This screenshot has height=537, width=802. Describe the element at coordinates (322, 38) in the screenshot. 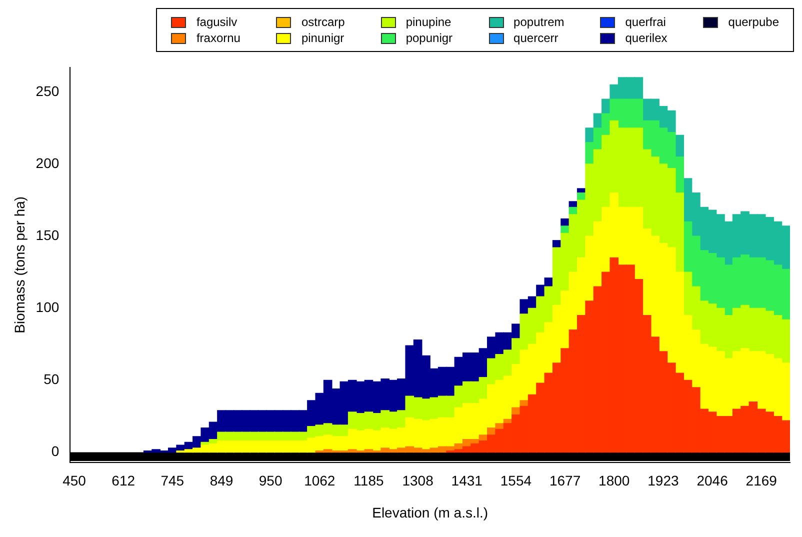

I see `legend-label: pinunigr` at that location.